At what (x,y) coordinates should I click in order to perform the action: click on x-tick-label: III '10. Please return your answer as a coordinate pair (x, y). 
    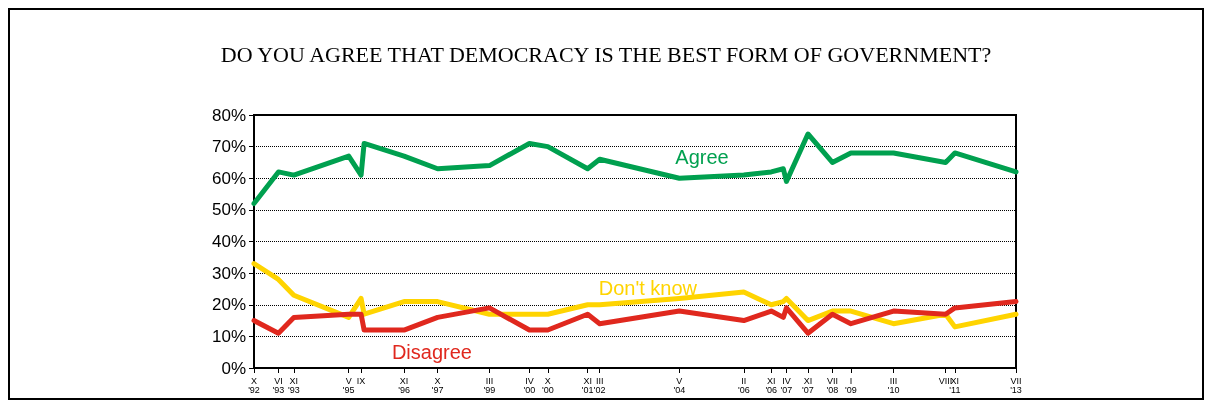
    Looking at the image, I should click on (893, 385).